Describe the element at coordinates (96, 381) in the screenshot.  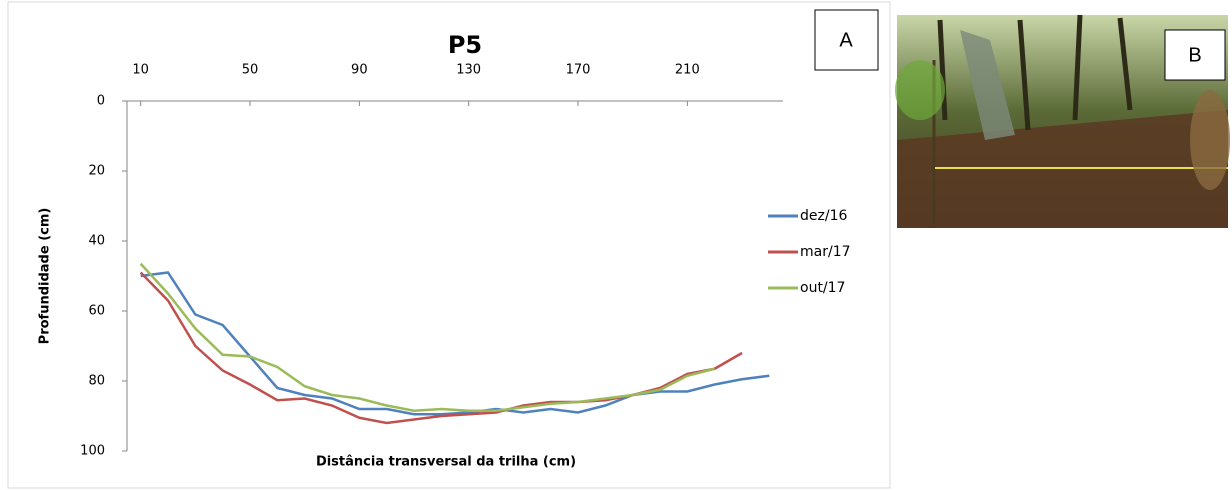
I see `y-tick-label: 80` at that location.